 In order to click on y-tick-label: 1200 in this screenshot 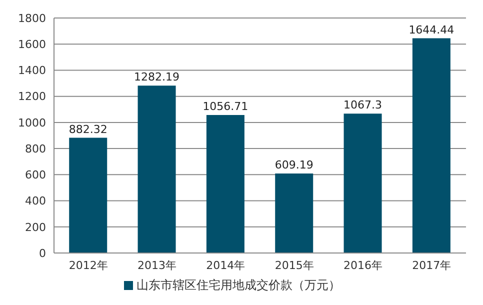, I will do `click(32, 97)`.